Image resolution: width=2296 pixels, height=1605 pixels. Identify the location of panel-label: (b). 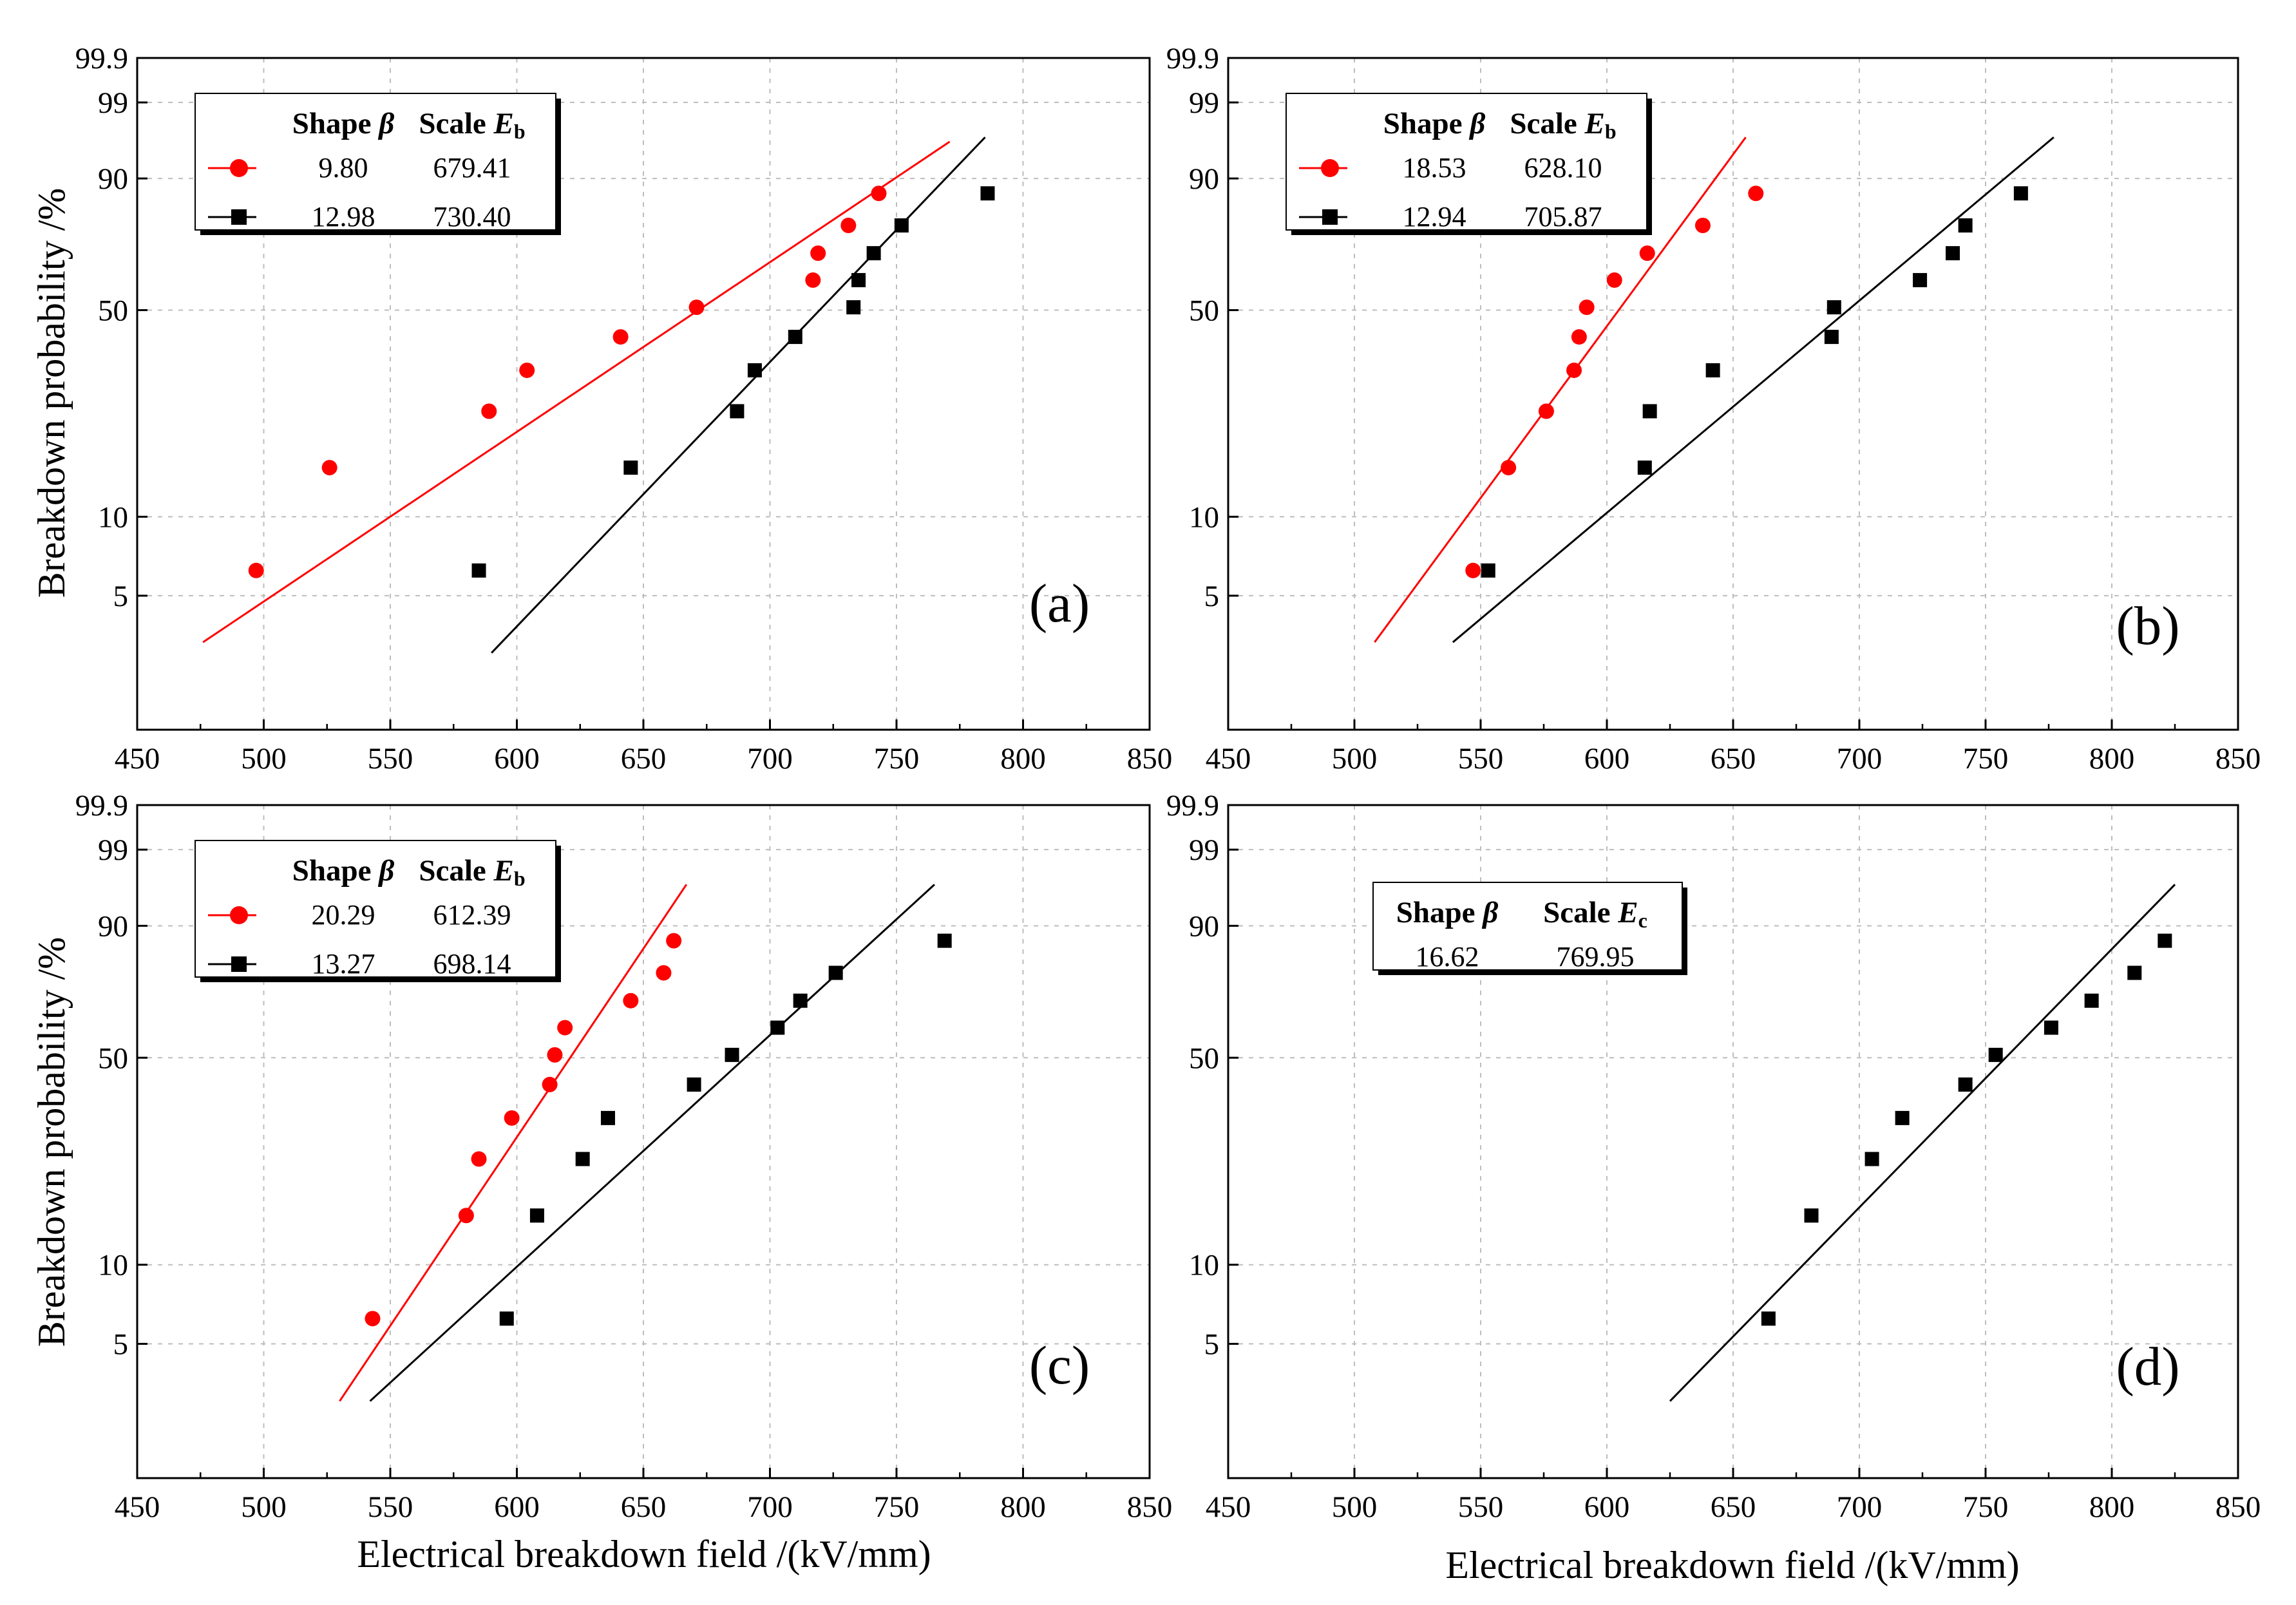
(2147, 626).